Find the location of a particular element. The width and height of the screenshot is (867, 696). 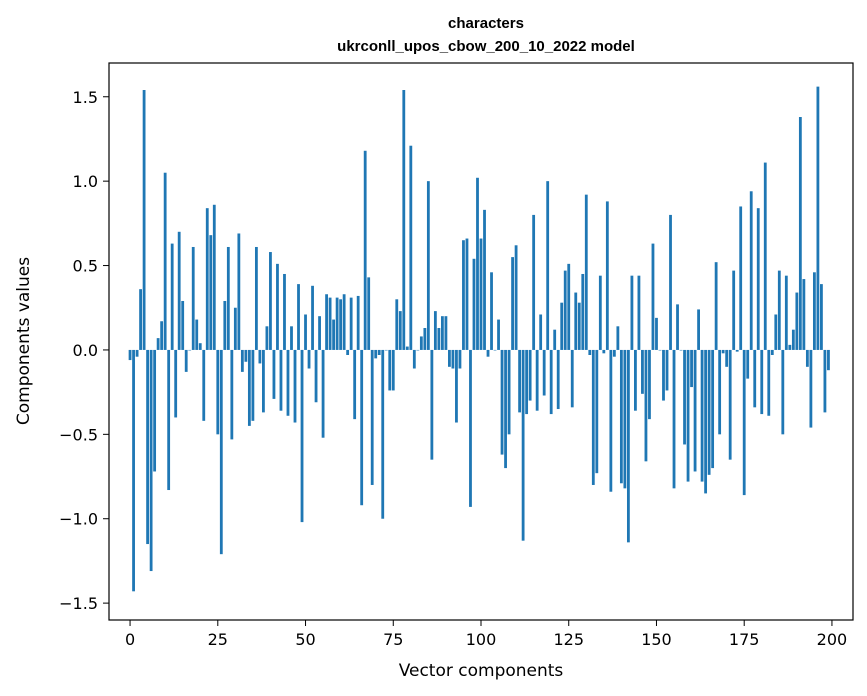

chart-title: characters is located at coordinates (486, 23).